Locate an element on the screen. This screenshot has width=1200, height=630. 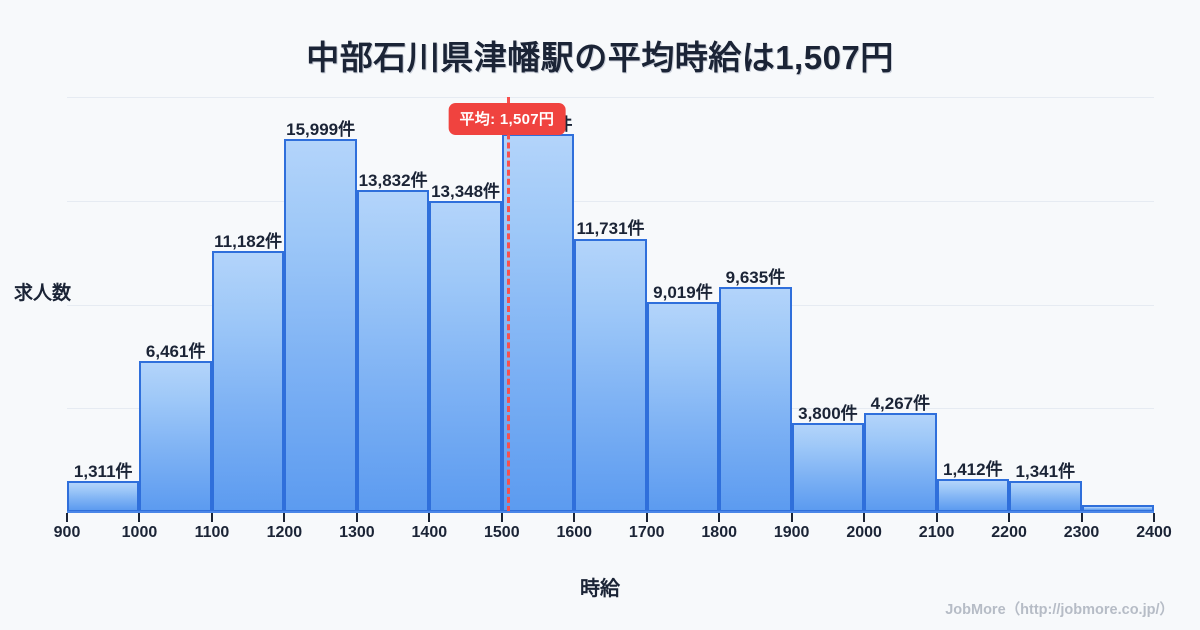
bar-value-label: 11,182件 is located at coordinates (248, 242).